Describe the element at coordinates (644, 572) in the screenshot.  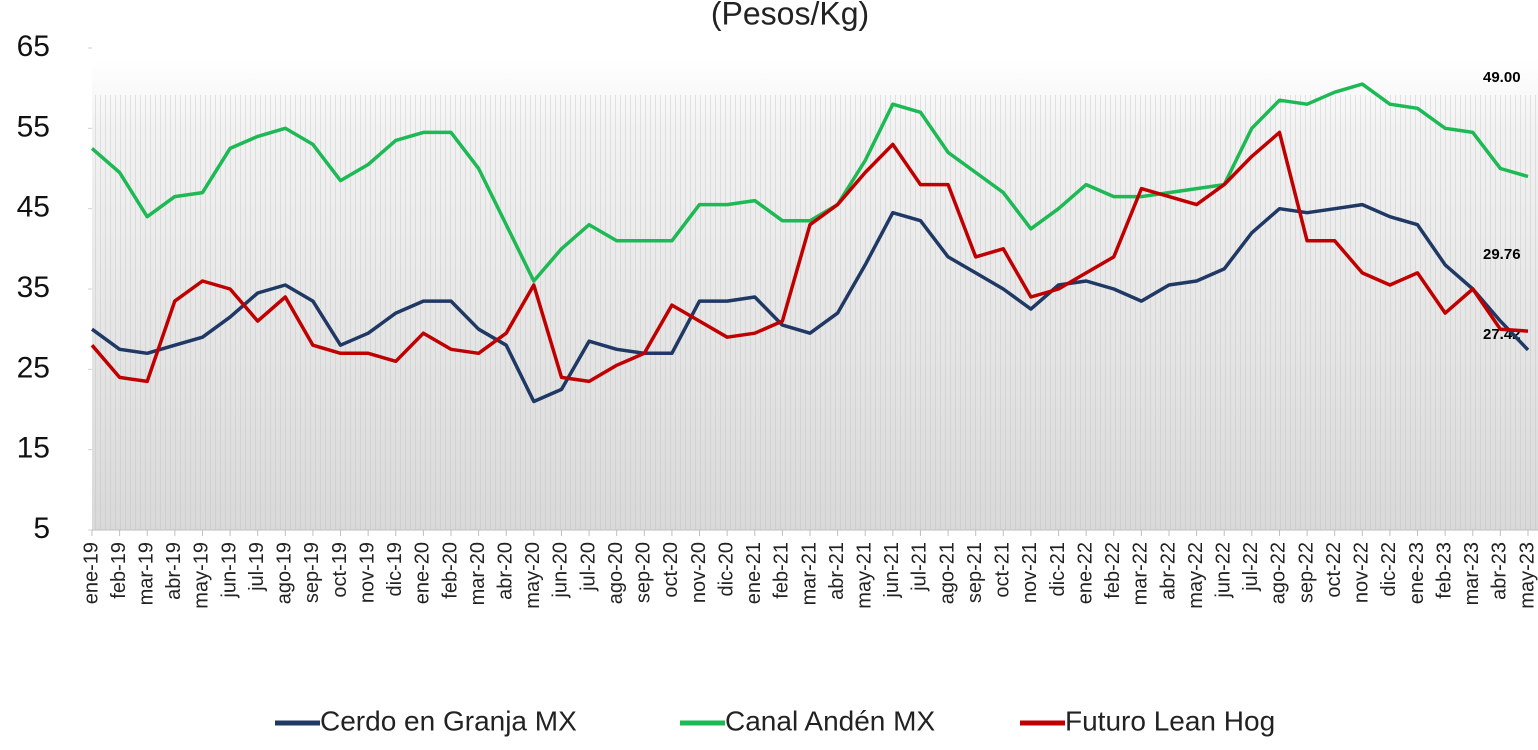
I see `x-tick-label: sep-20` at that location.